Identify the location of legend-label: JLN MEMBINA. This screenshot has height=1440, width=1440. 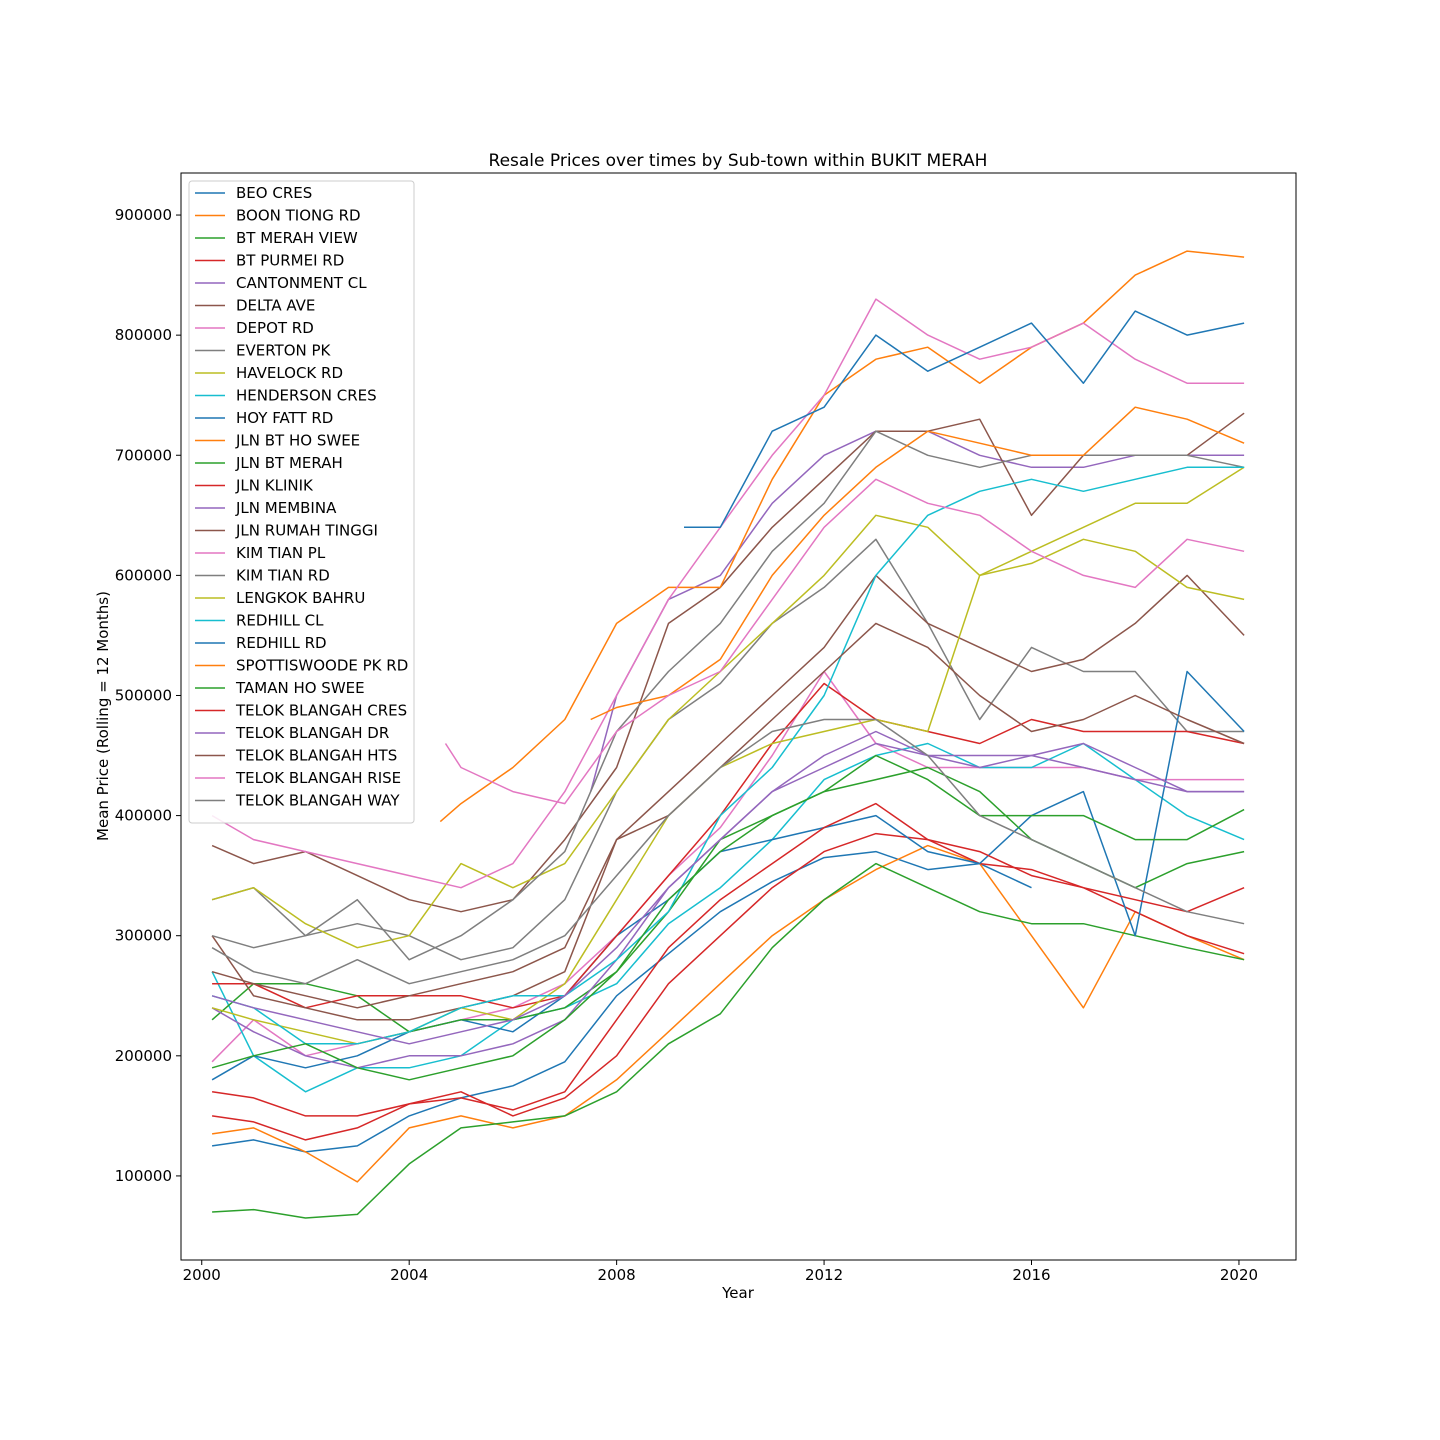
(286, 508).